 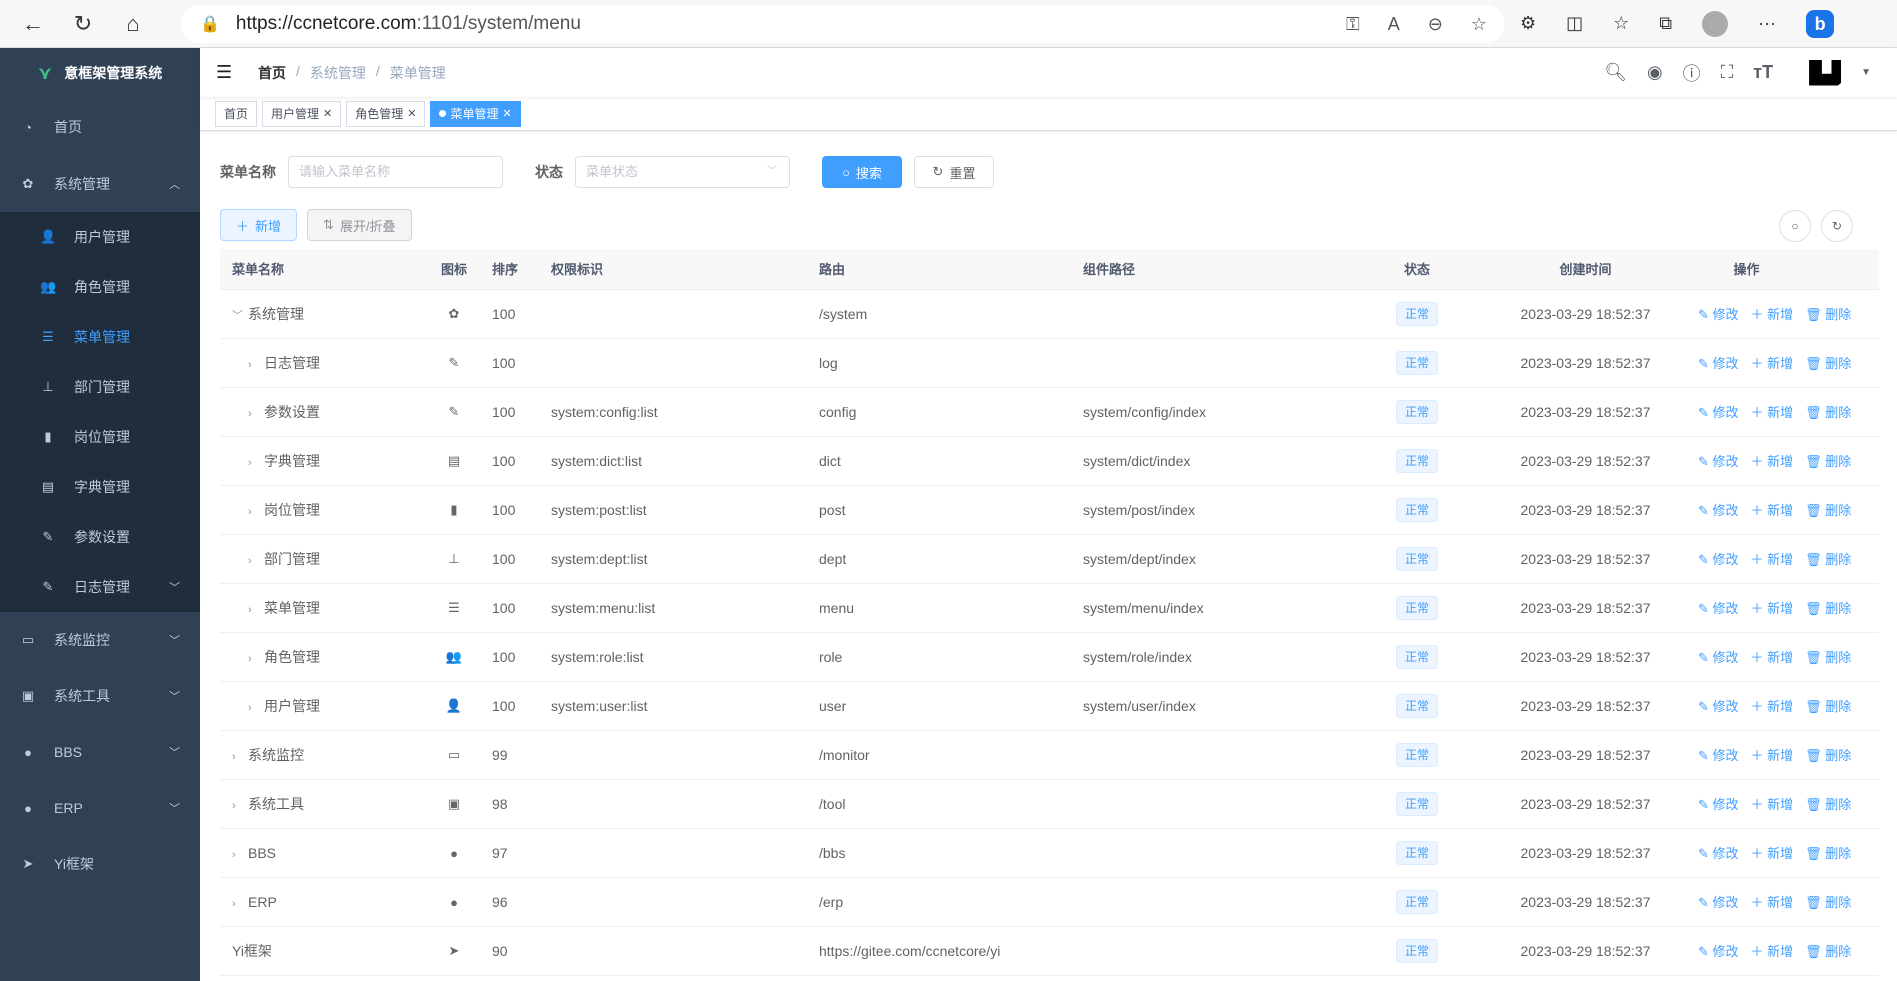 I want to click on sidebar-item-6: ➤ Yi框架, so click(x=100, y=864).